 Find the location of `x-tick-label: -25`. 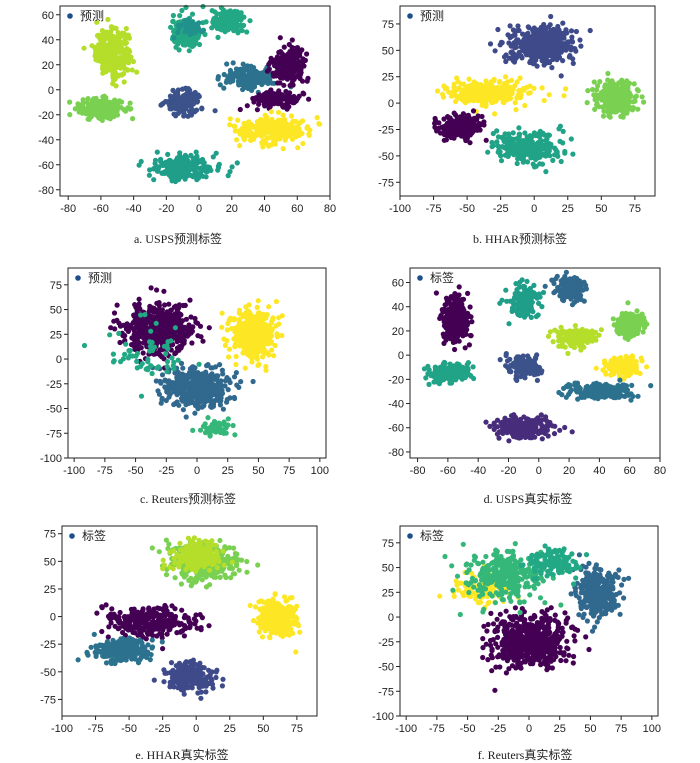

x-tick-label: -25 is located at coordinates (501, 209).